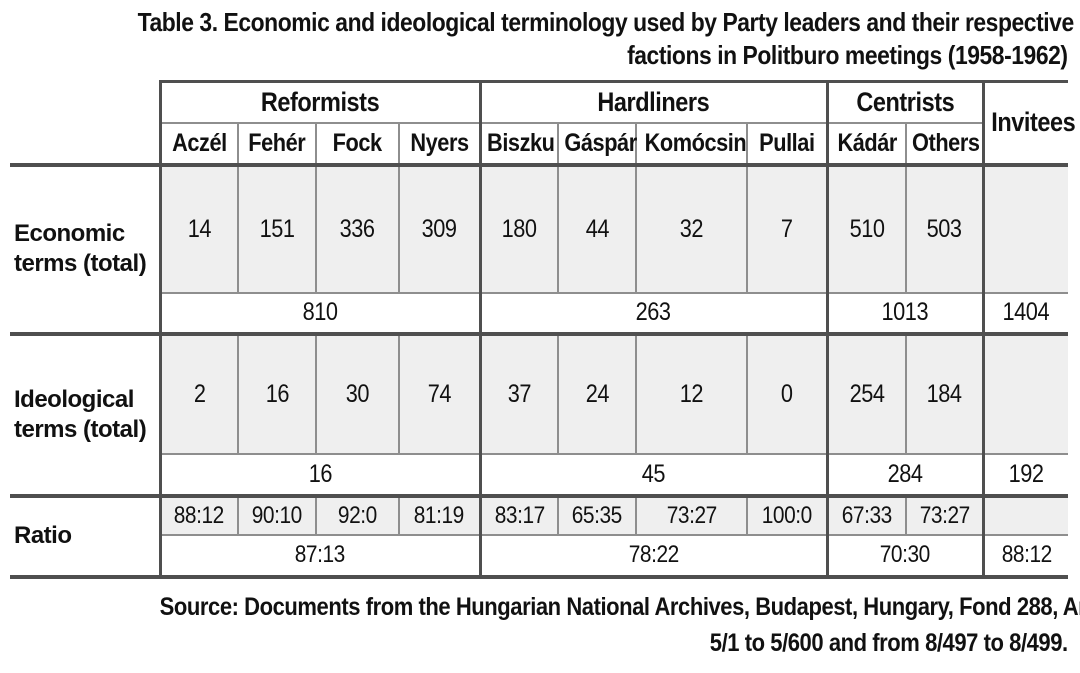 The width and height of the screenshot is (1080, 673). What do you see at coordinates (1025, 515) in the screenshot?
I see `cell-ratio-invitees-empty` at bounding box center [1025, 515].